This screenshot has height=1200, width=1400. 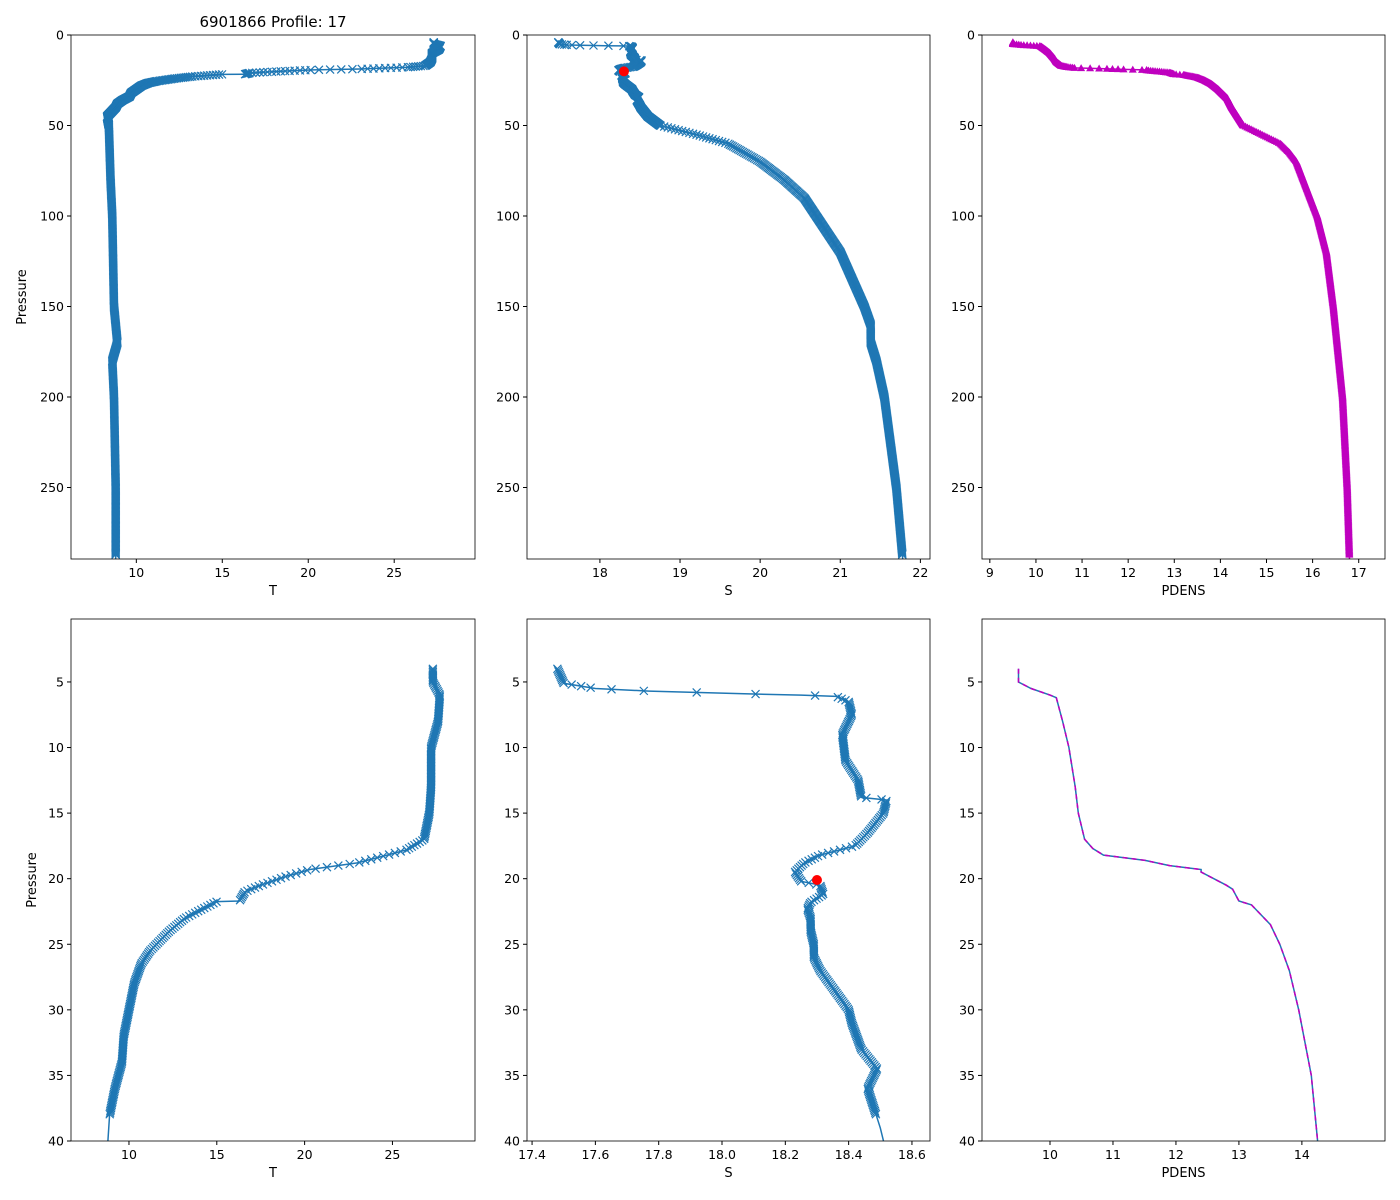 What do you see at coordinates (912, 1154) in the screenshot?
I see `x-tick-label: 18.6` at bounding box center [912, 1154].